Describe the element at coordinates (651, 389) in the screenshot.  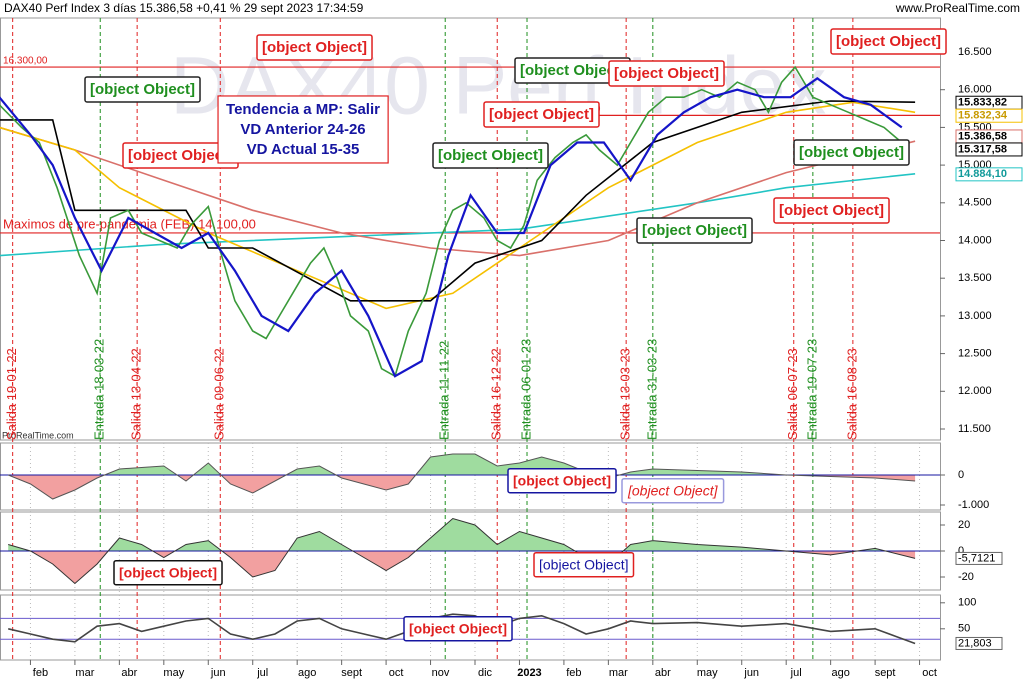
I see `event-label: Entrada 31-03-23` at that location.